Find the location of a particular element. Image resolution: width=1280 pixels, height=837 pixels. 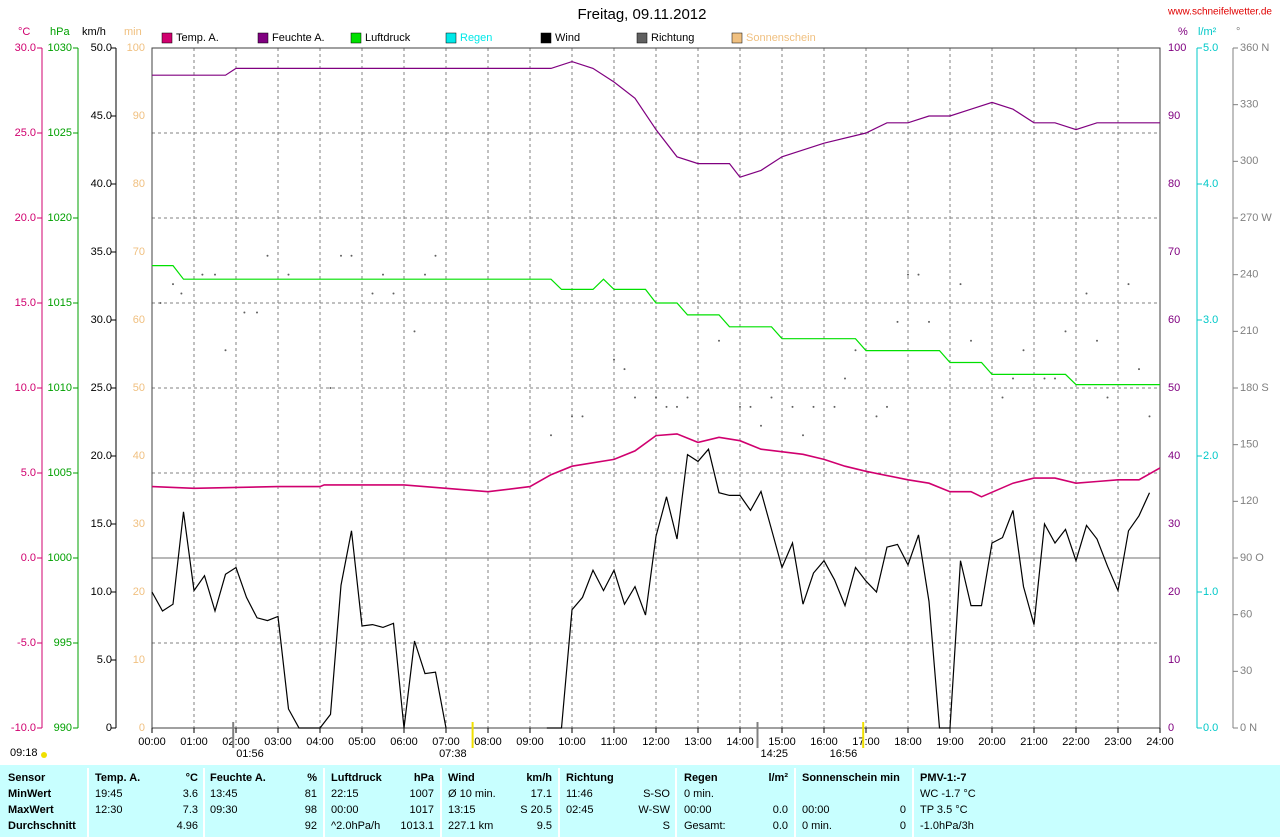

y-tick-label: 1025 is located at coordinates (60, 133).